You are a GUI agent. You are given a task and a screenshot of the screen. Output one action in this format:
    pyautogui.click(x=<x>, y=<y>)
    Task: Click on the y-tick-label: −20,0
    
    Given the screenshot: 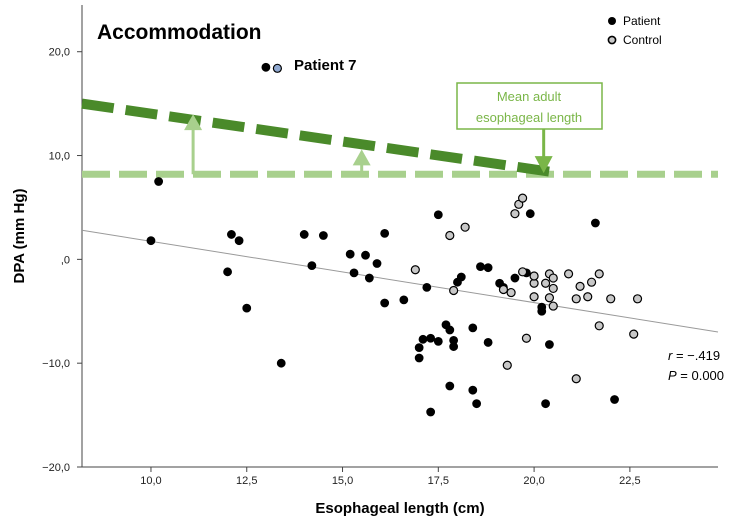 What is the action you would take?
    pyautogui.click(x=56, y=468)
    